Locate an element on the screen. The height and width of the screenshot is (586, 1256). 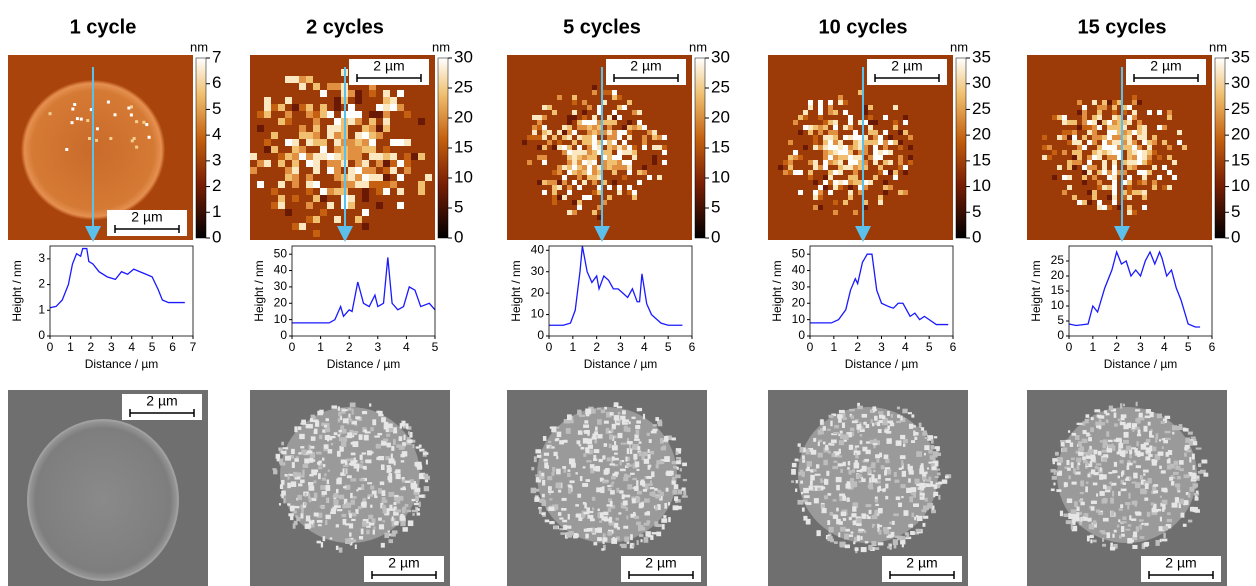
x-tick-label: 5 is located at coordinates (929, 347).